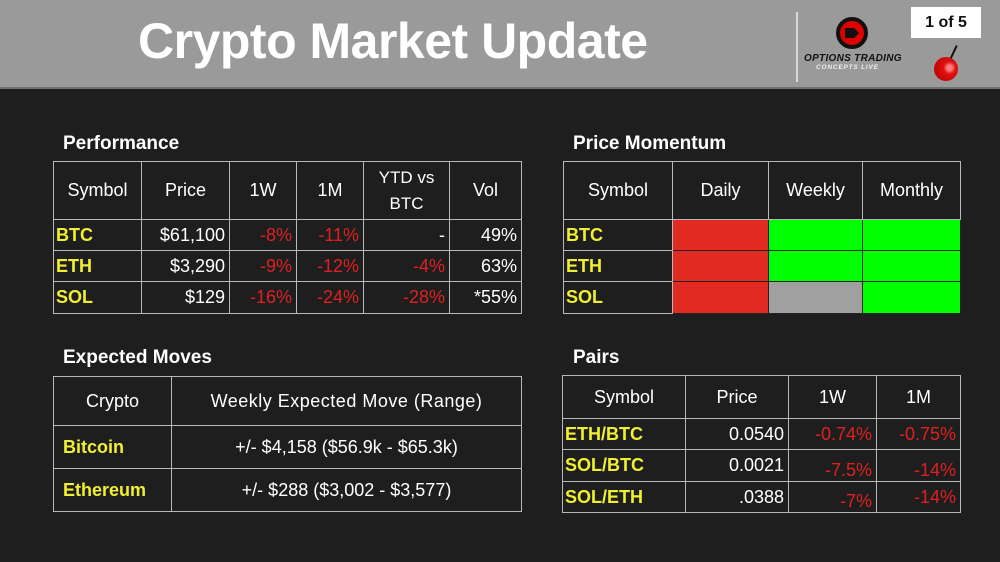  Describe the element at coordinates (624, 497) in the screenshot. I see `symbol-cell: SOL/ETH` at that location.